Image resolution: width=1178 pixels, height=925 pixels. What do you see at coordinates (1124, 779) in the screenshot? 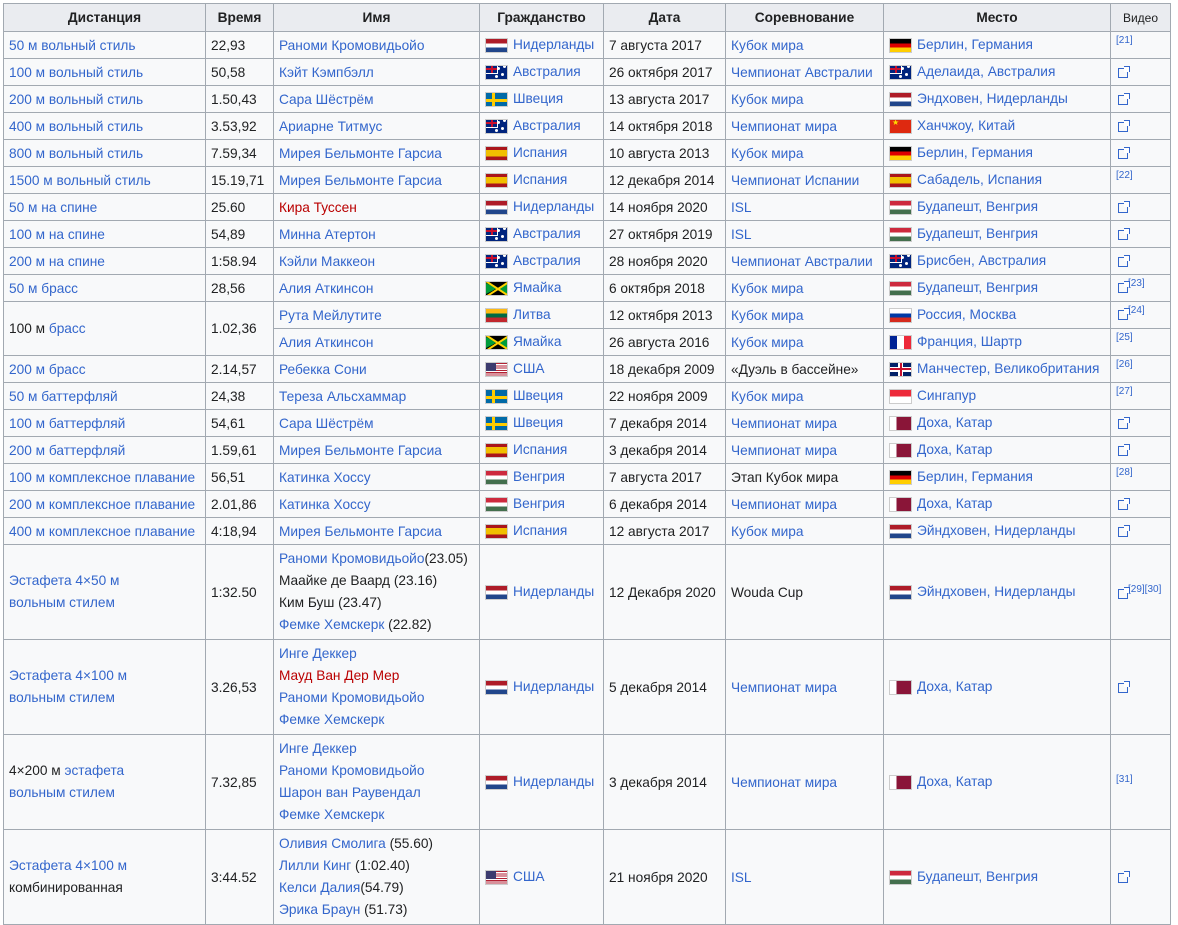
I see `reference-link: [31]` at bounding box center [1124, 779].